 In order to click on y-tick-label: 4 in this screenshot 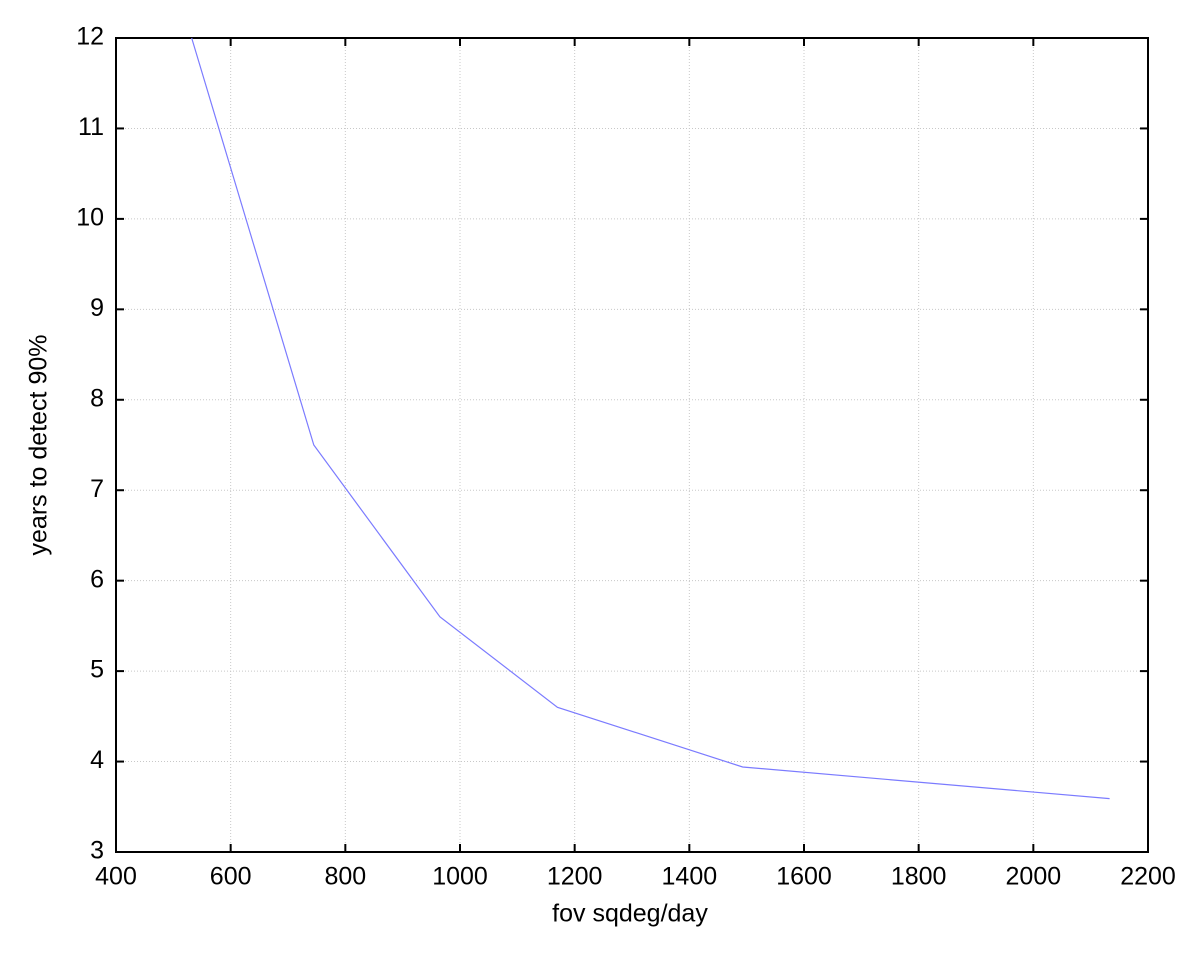, I will do `click(97, 760)`.